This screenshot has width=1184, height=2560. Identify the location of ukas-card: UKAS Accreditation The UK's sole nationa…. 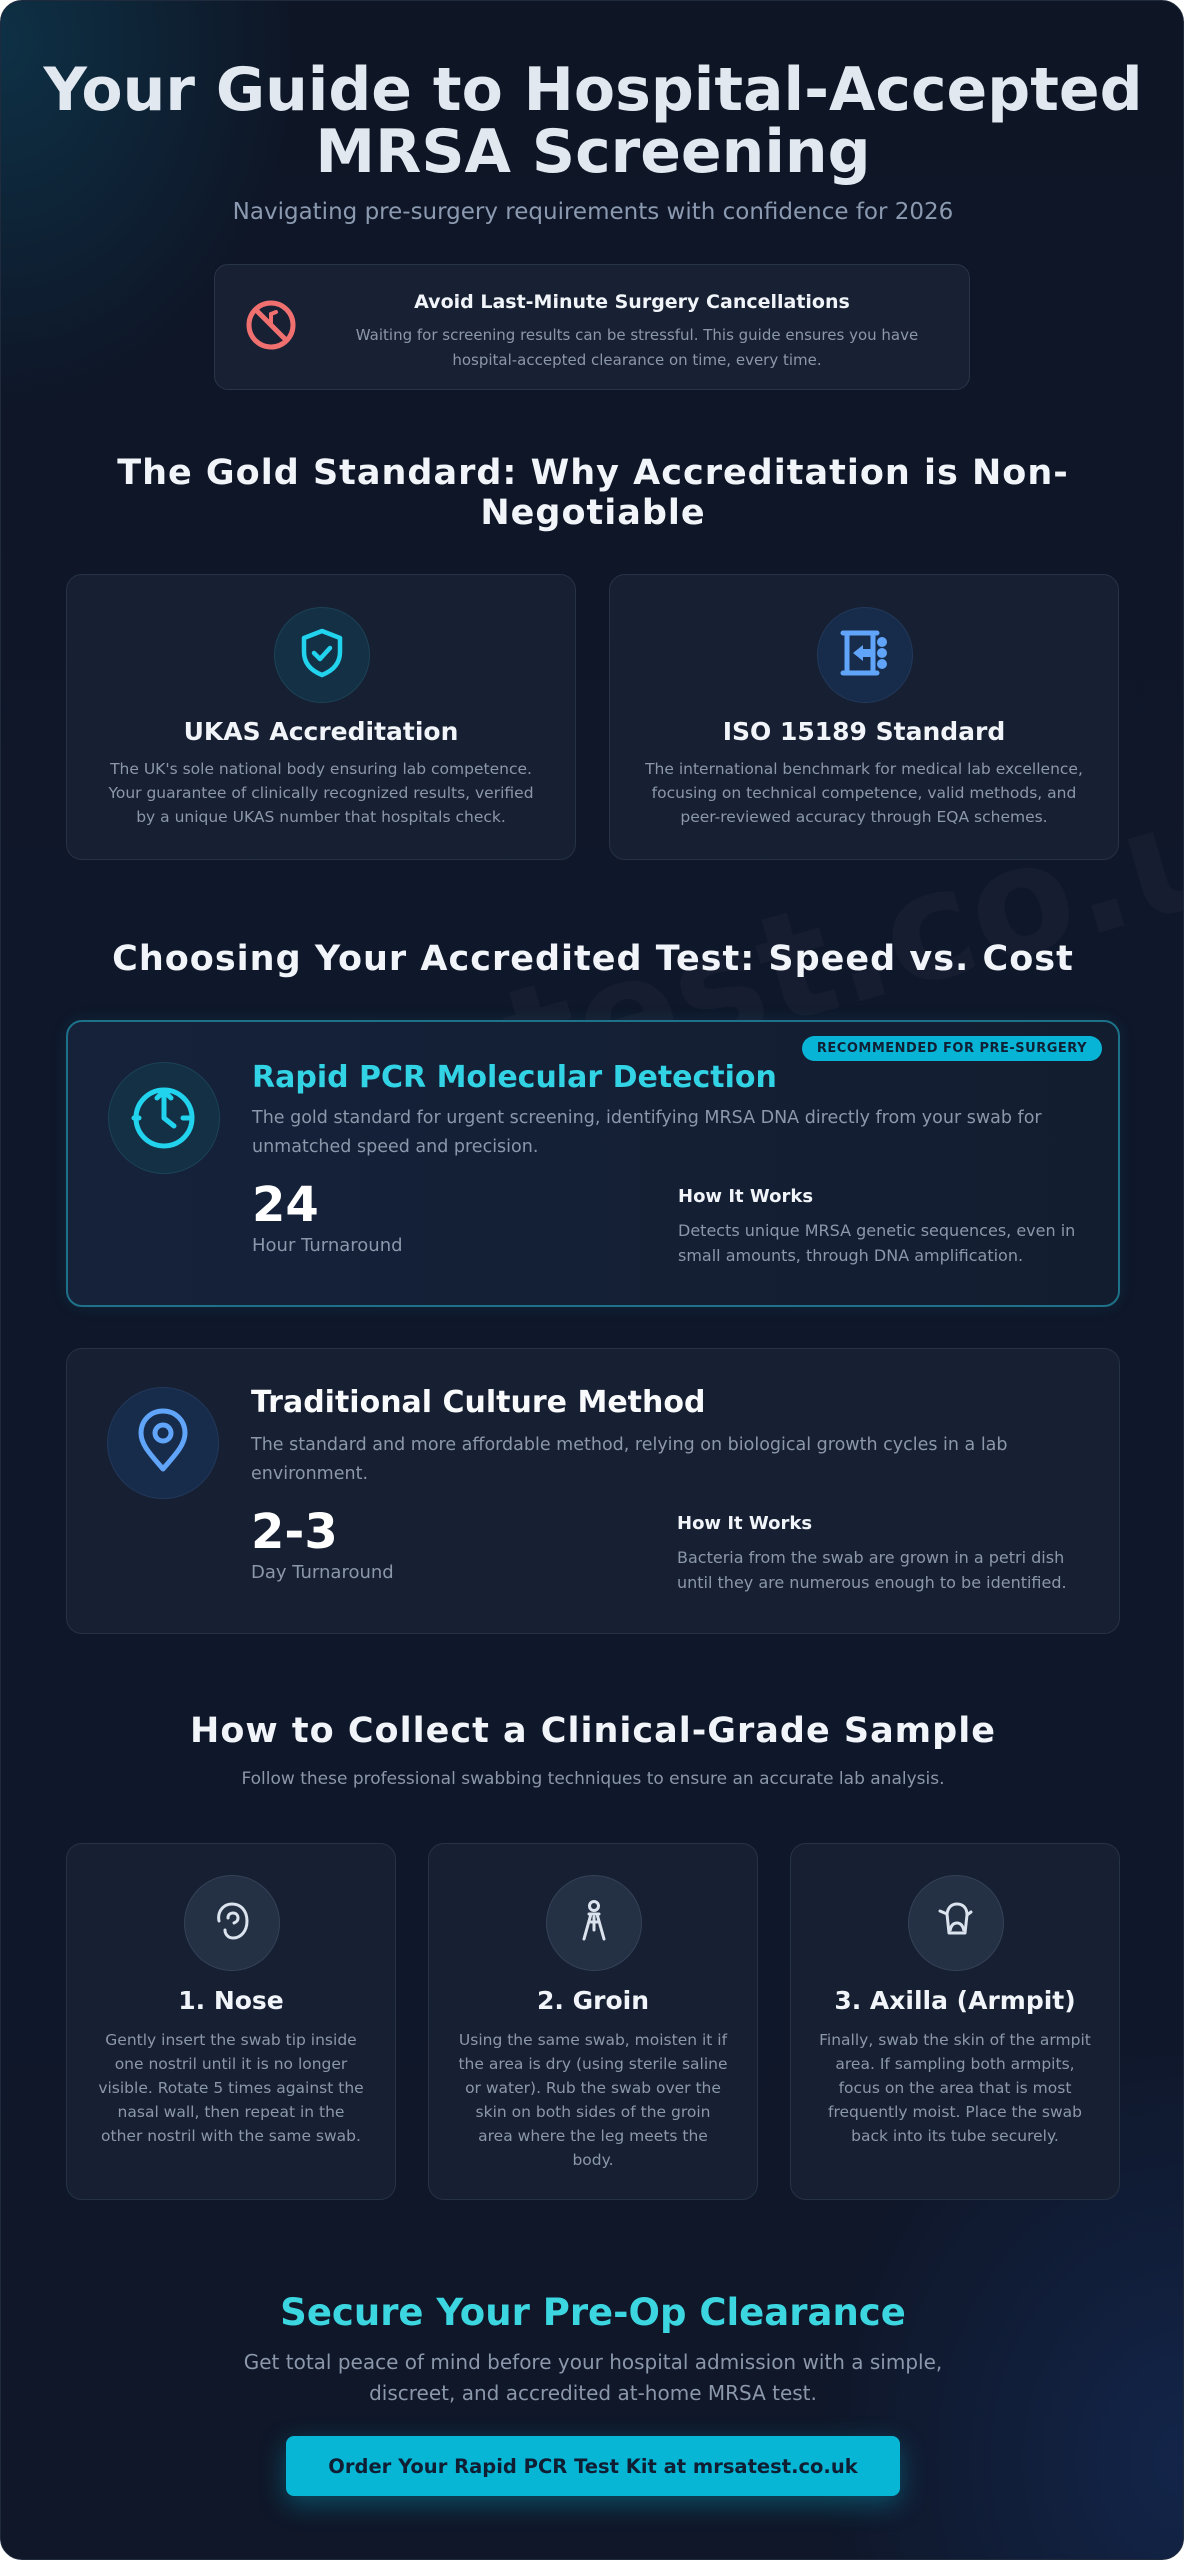
(321, 717).